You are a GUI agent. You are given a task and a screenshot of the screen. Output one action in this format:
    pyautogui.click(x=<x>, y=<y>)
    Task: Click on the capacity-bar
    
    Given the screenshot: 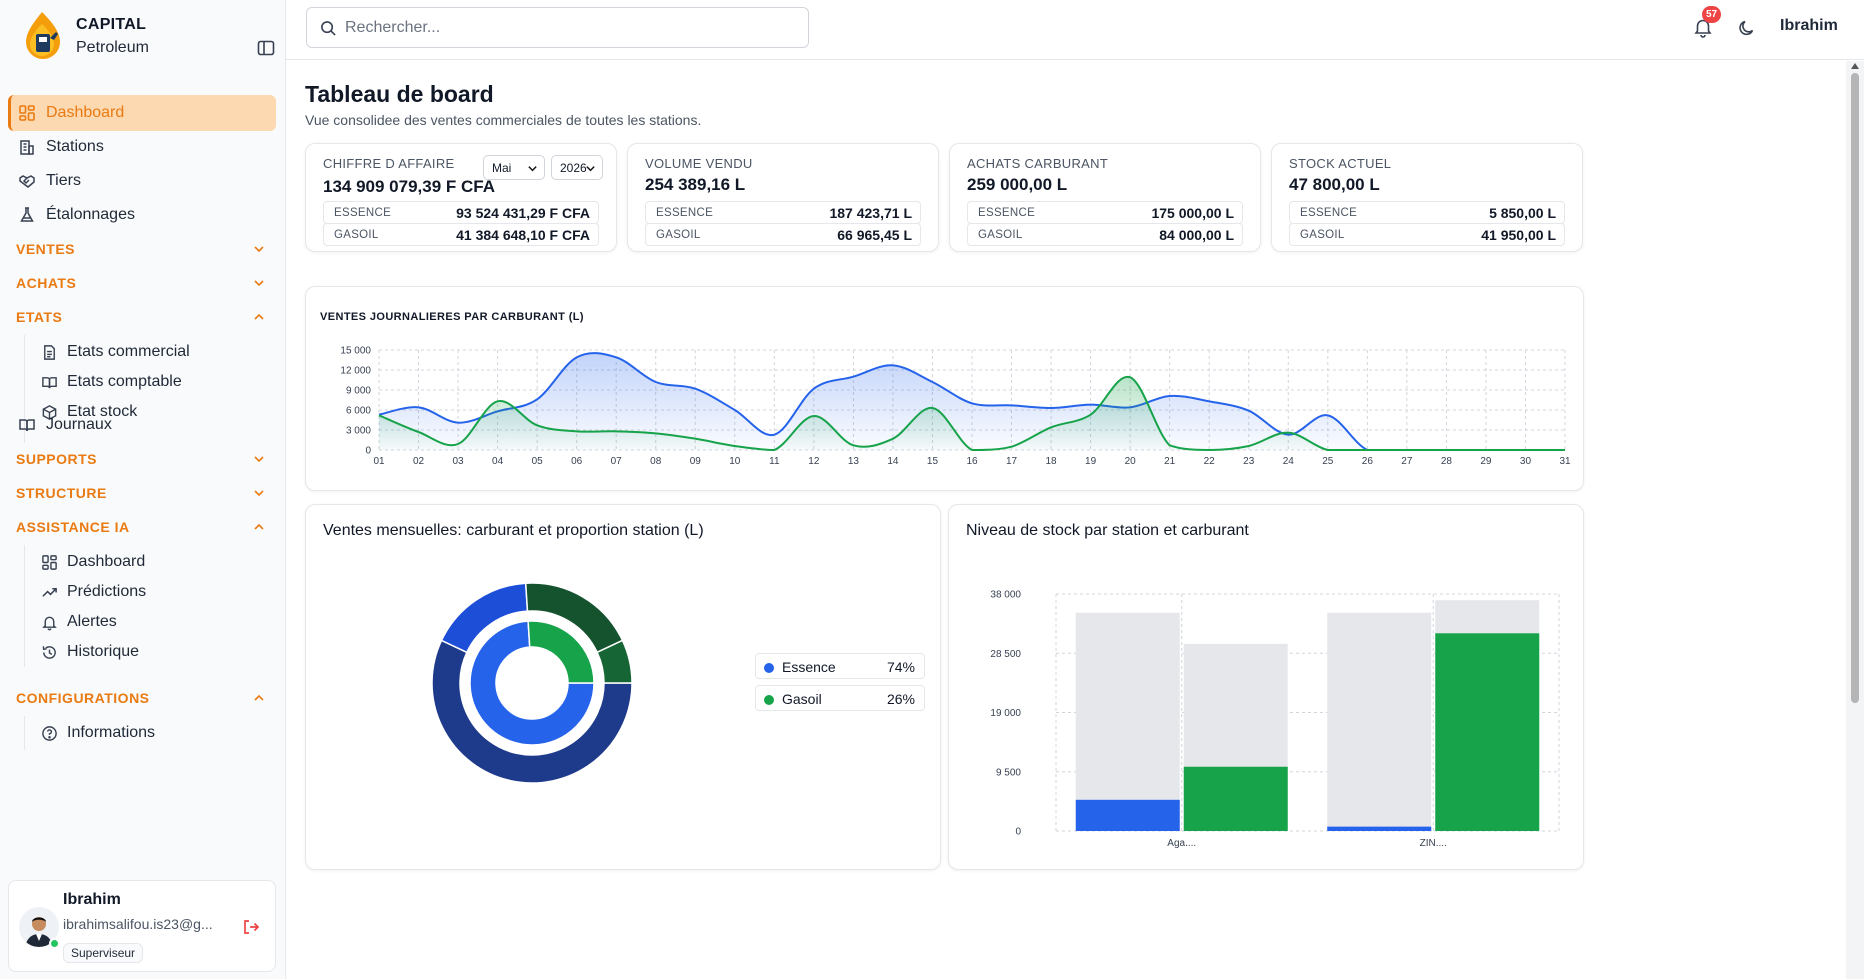 What is the action you would take?
    pyautogui.click(x=1127, y=721)
    